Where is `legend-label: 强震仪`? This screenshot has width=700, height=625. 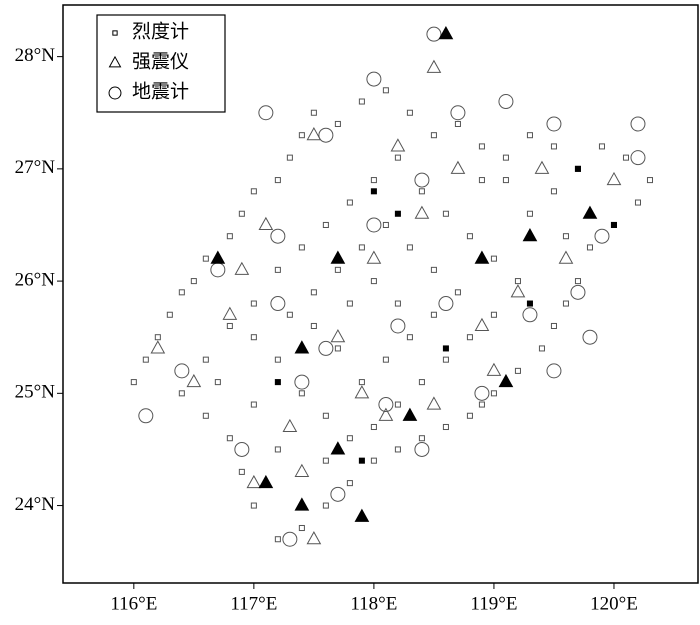
legend-label: 强震仪 is located at coordinates (160, 61).